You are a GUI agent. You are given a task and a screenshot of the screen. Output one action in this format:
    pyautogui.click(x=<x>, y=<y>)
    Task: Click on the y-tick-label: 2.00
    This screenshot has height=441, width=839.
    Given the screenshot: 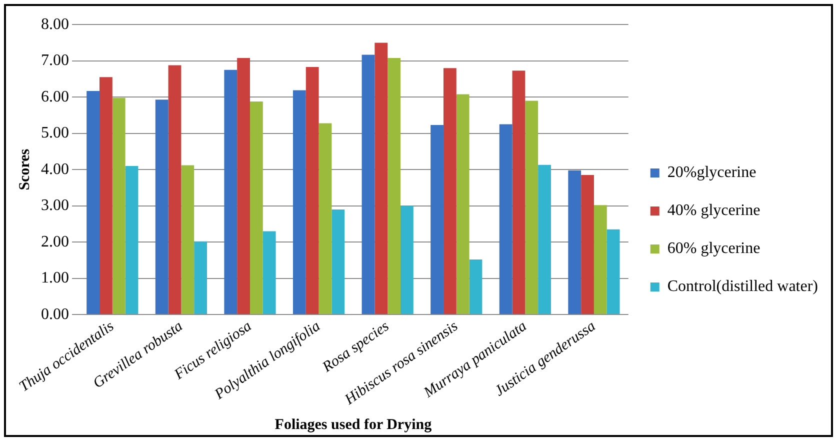 What is the action you would take?
    pyautogui.click(x=55, y=241)
    